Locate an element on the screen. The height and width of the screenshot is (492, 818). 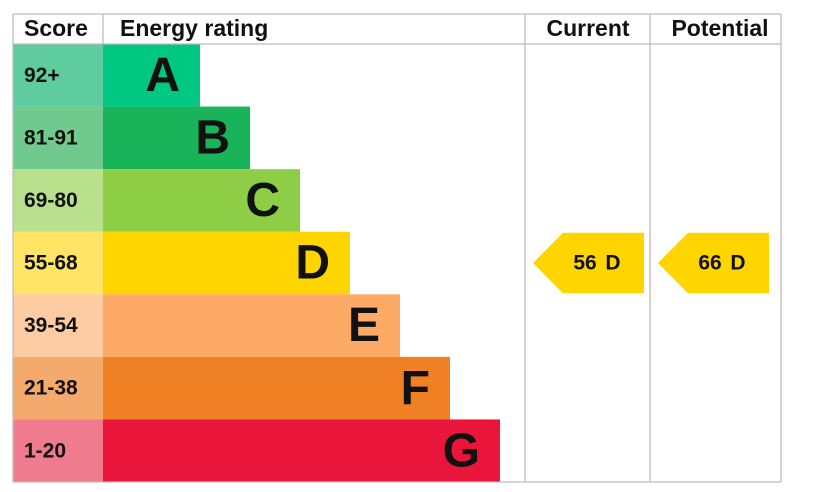
rating-letter: G is located at coordinates (461, 450).